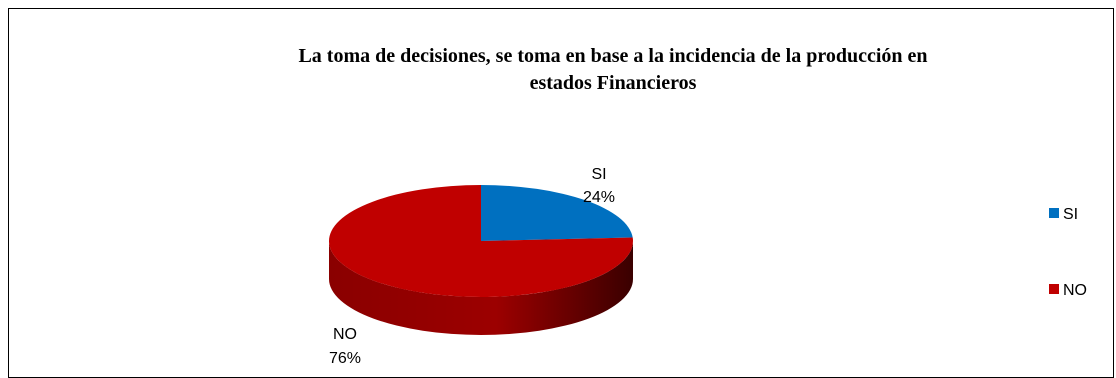 The width and height of the screenshot is (1116, 378). I want to click on data-label-si-category: SI, so click(598, 174).